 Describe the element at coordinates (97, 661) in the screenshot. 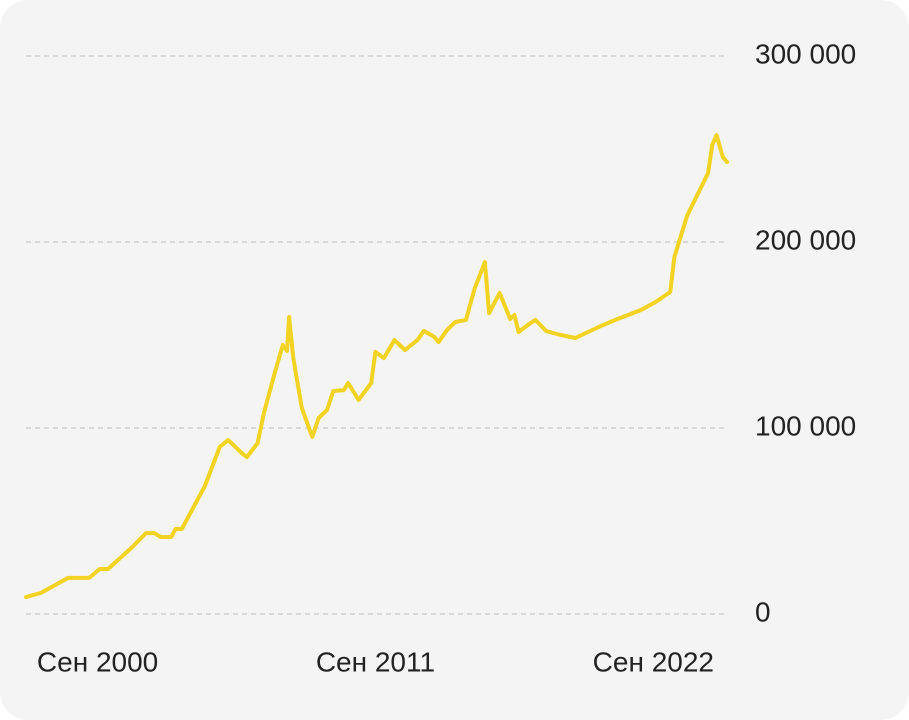

I see `x-tick-label: Сен 2000` at that location.